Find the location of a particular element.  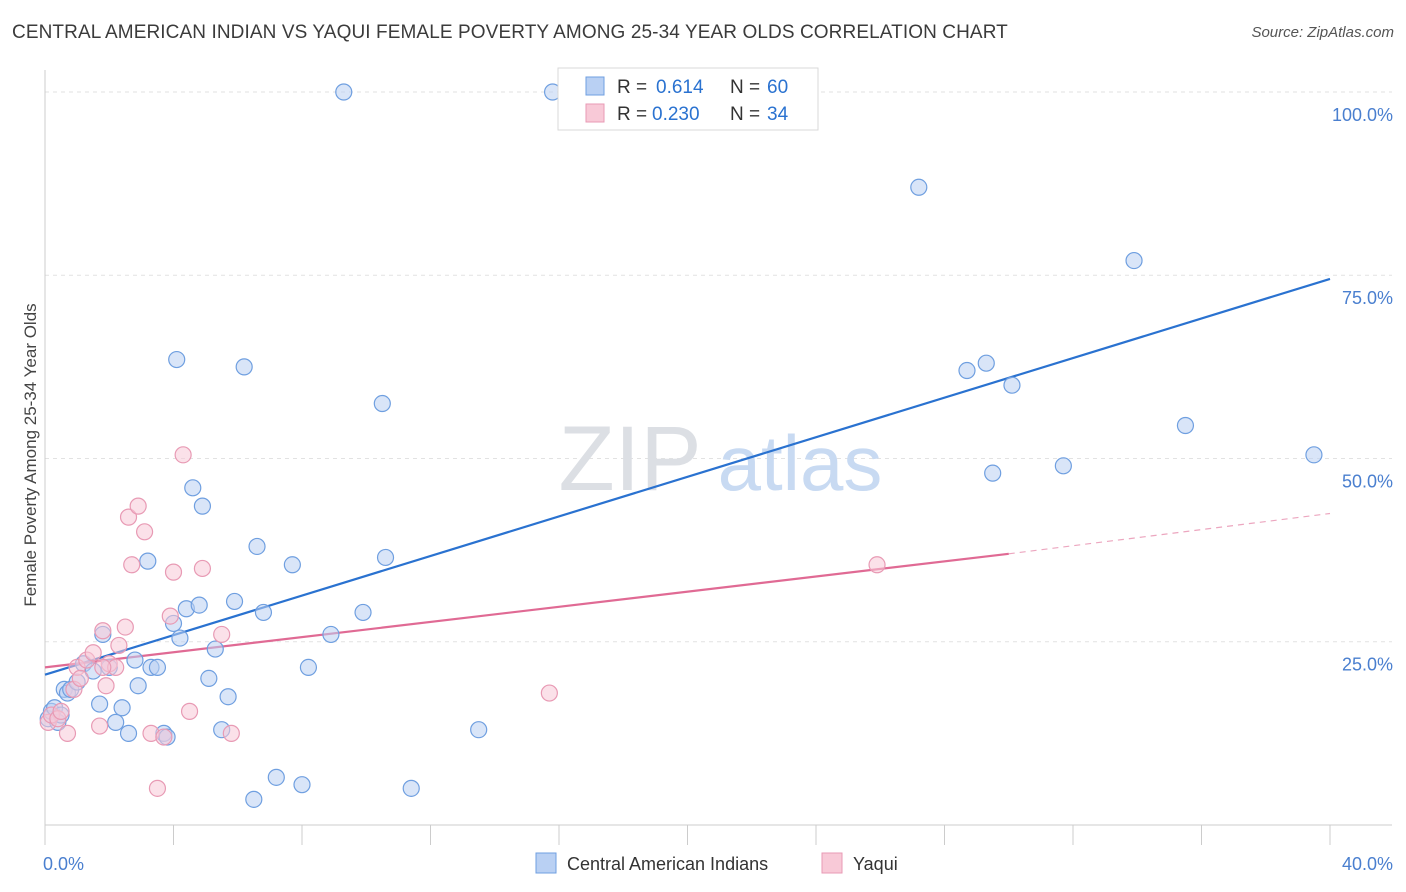

stats-r-value-blue: 0.614 is located at coordinates (680, 87).